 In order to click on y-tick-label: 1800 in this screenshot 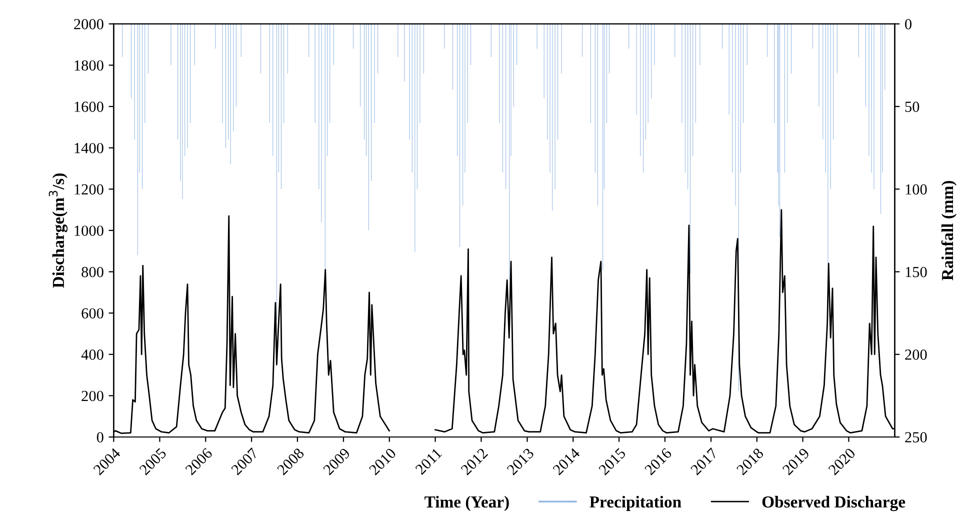, I will do `click(89, 65)`.